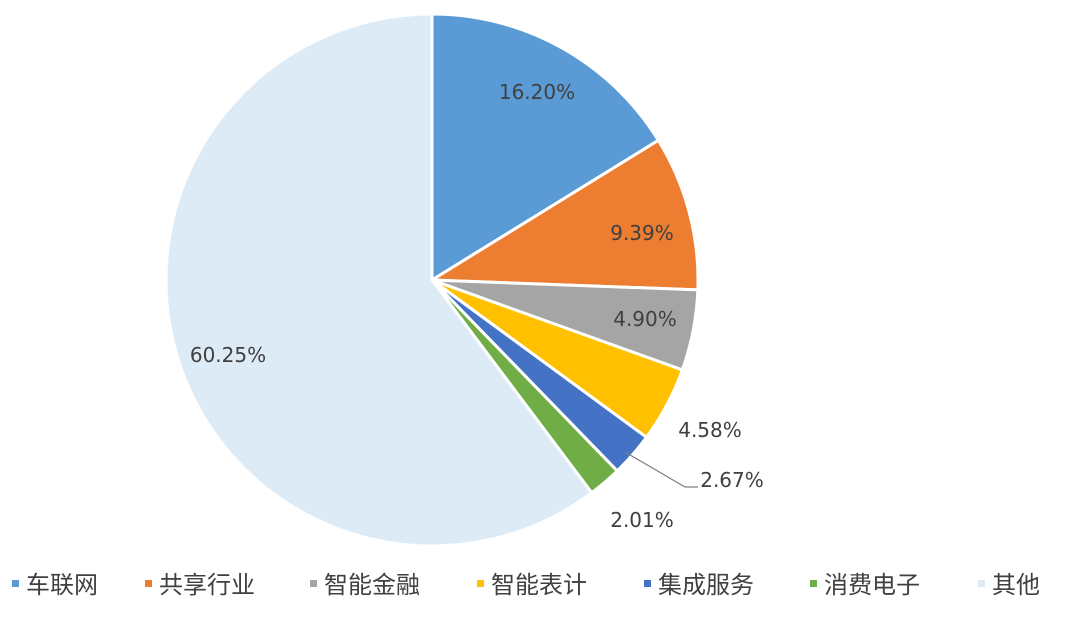 The height and width of the screenshot is (628, 1068). What do you see at coordinates (642, 233) in the screenshot?
I see `slice-label-2: 9.39%` at bounding box center [642, 233].